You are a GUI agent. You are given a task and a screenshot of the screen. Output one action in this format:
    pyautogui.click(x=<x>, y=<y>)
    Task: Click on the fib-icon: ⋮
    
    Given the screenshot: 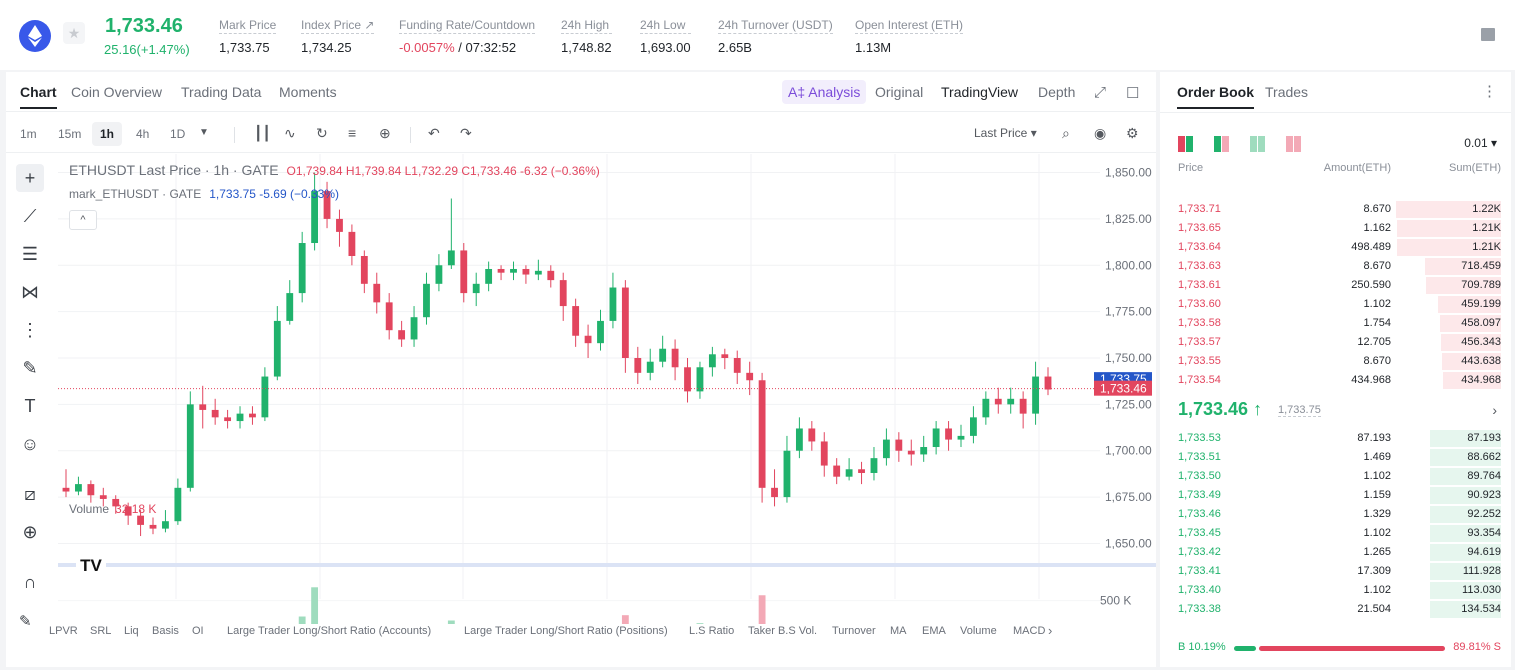 What is the action you would take?
    pyautogui.click(x=30, y=330)
    